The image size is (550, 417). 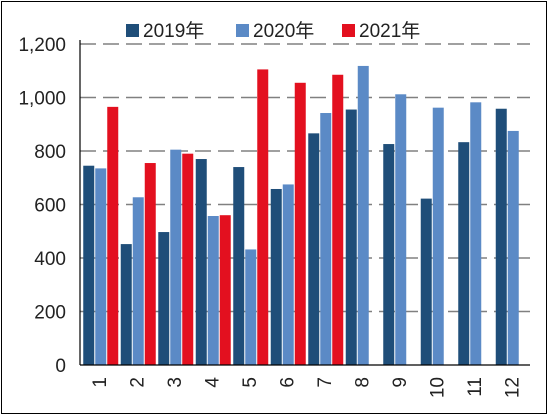 What do you see at coordinates (212, 382) in the screenshot?
I see `x-tick-label: 4` at bounding box center [212, 382].